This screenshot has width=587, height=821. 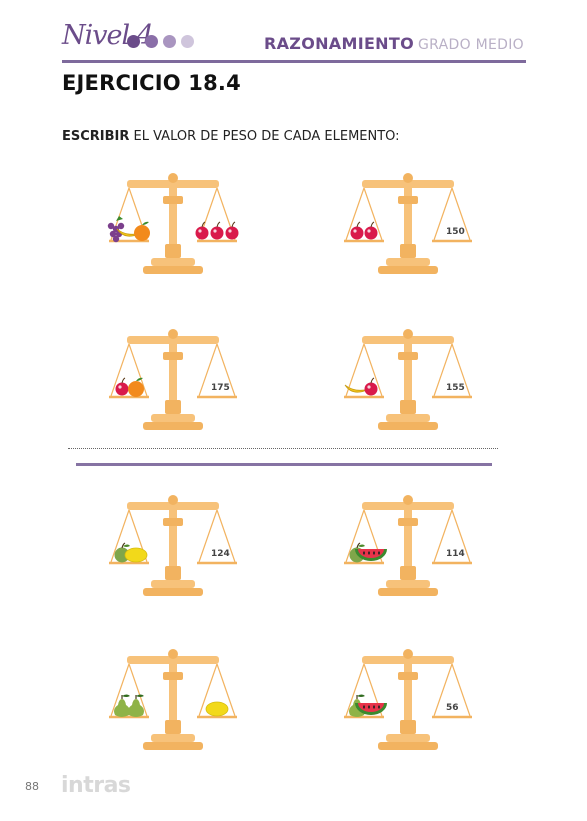 What do you see at coordinates (452, 708) in the screenshot?
I see `weight-label: 56` at bounding box center [452, 708].